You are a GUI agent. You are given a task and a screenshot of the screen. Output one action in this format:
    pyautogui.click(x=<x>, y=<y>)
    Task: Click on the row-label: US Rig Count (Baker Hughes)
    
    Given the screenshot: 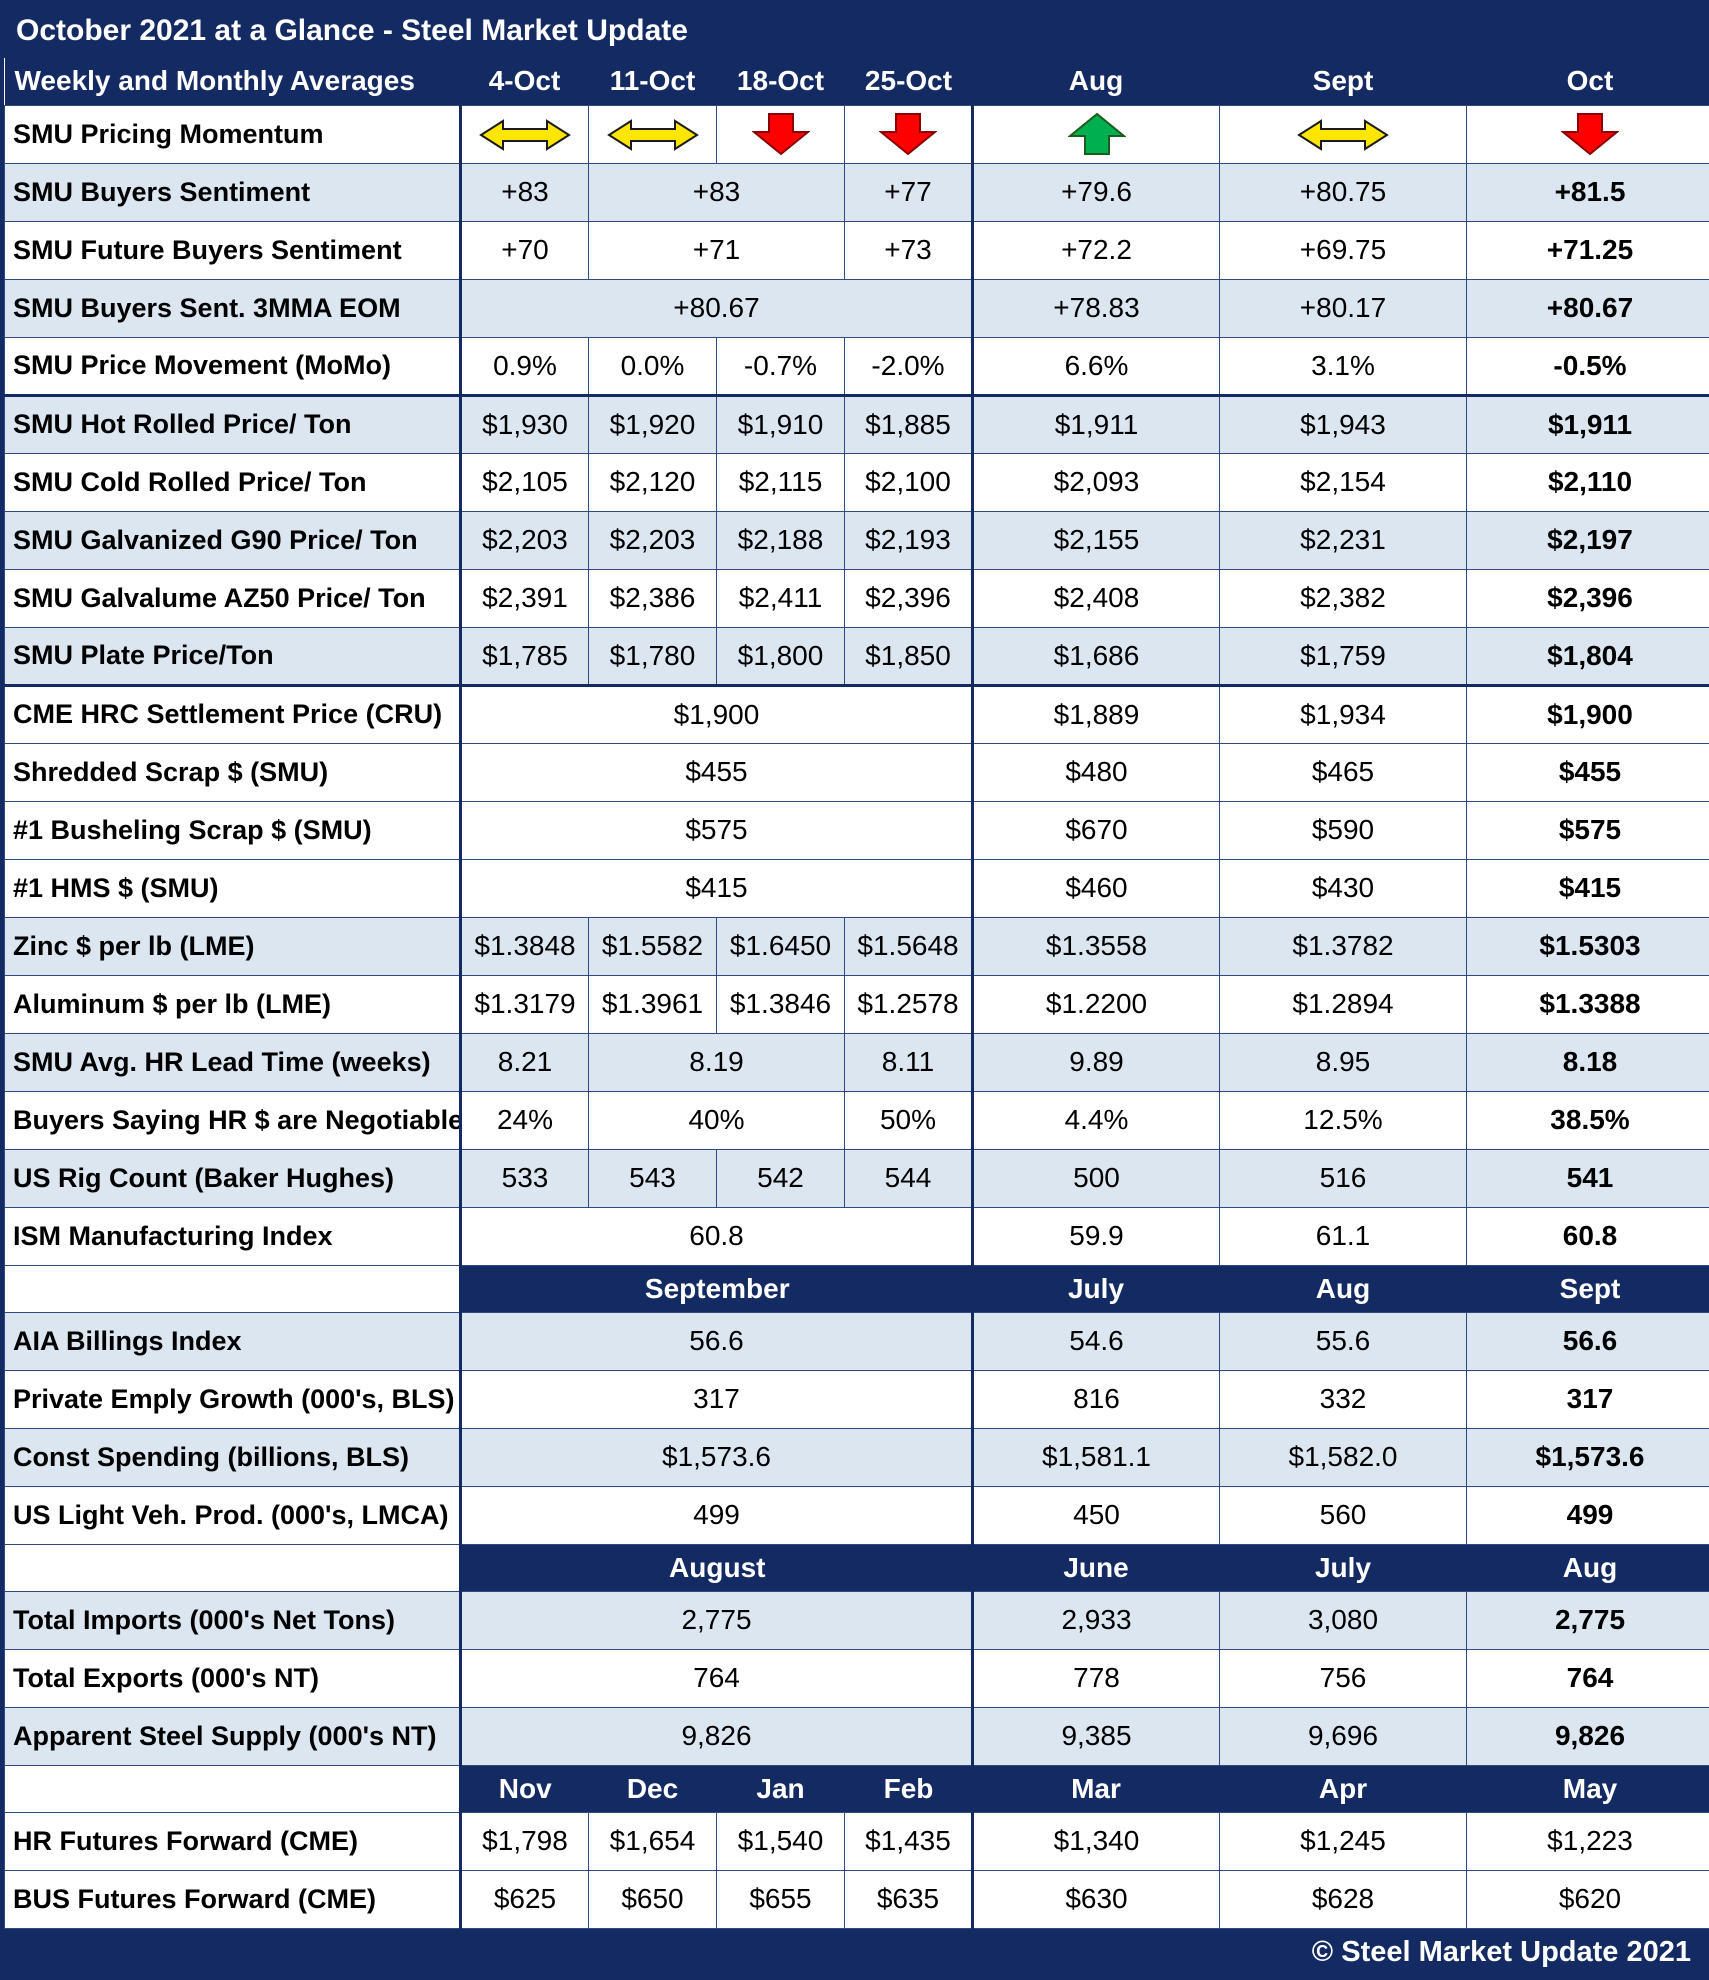 What is the action you would take?
    pyautogui.click(x=233, y=1178)
    